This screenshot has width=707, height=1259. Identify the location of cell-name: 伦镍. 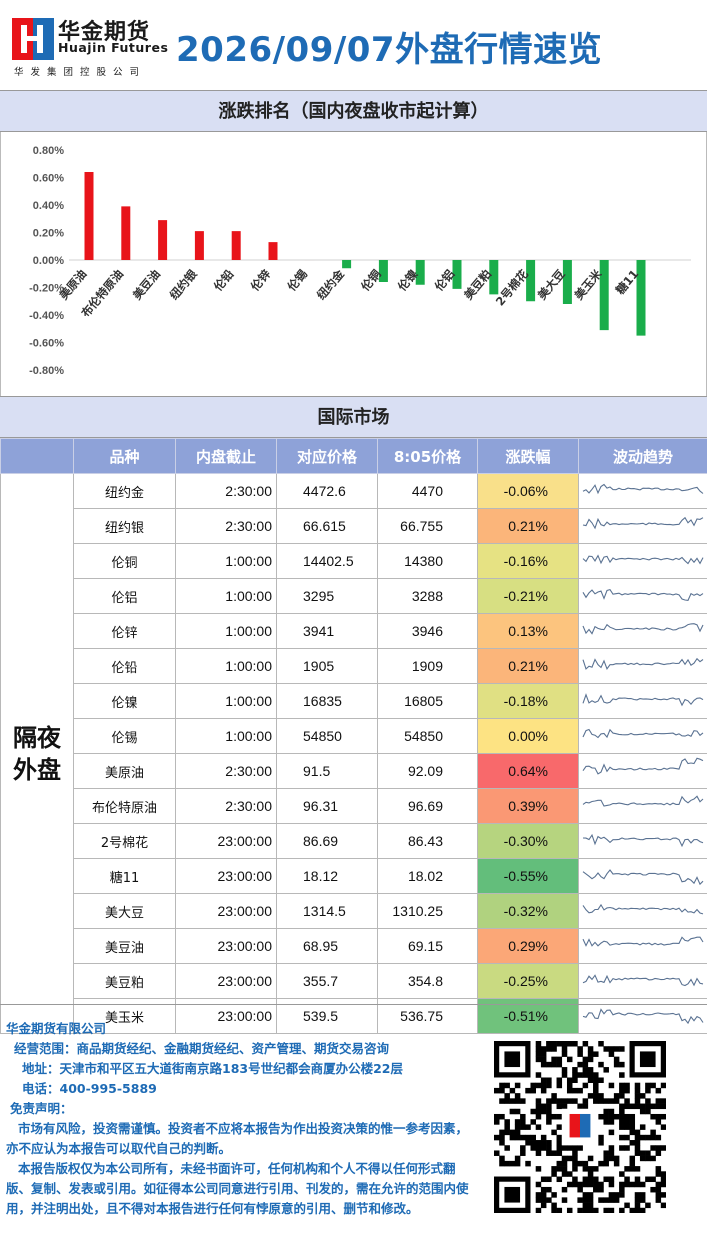
(124, 701).